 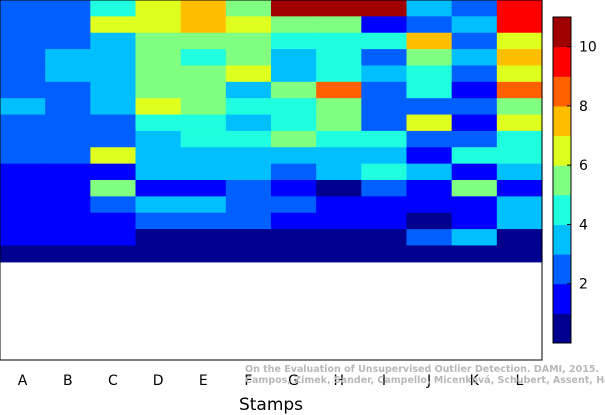 What do you see at coordinates (588, 48) in the screenshot?
I see `colorbar-tick-label: 10` at bounding box center [588, 48].